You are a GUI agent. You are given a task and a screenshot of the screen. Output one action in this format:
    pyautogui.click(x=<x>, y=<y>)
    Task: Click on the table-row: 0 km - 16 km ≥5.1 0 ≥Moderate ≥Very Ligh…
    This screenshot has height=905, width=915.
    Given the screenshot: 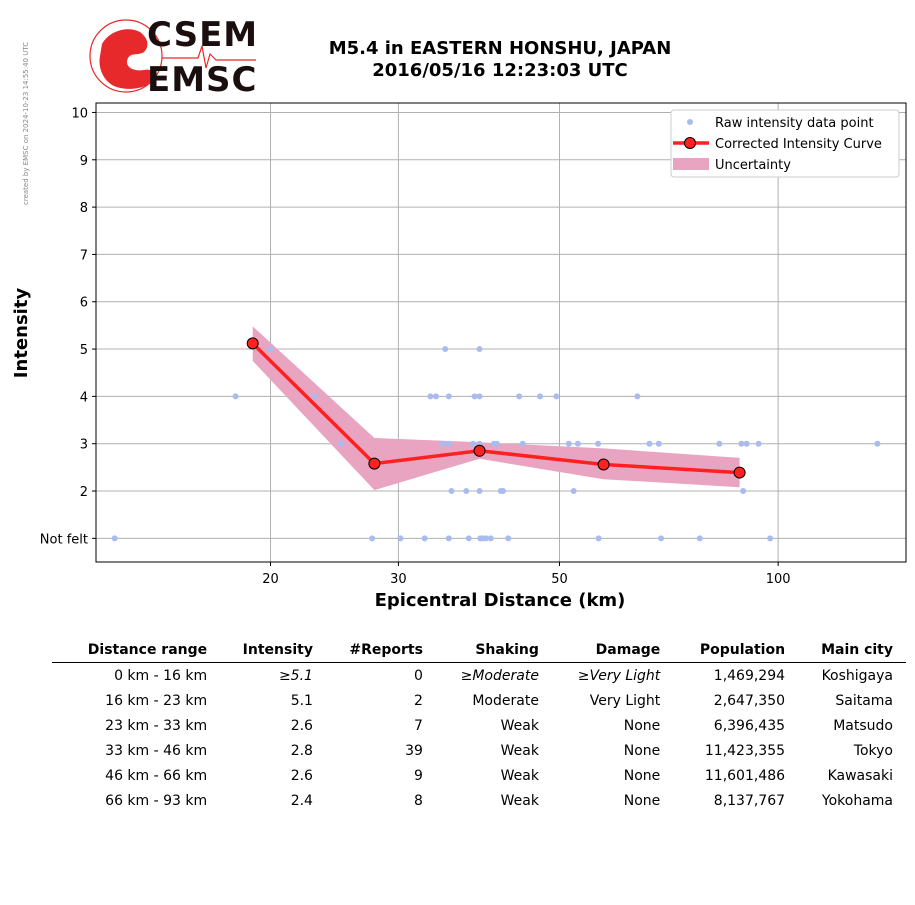 What is the action you would take?
    pyautogui.click(x=479, y=676)
    